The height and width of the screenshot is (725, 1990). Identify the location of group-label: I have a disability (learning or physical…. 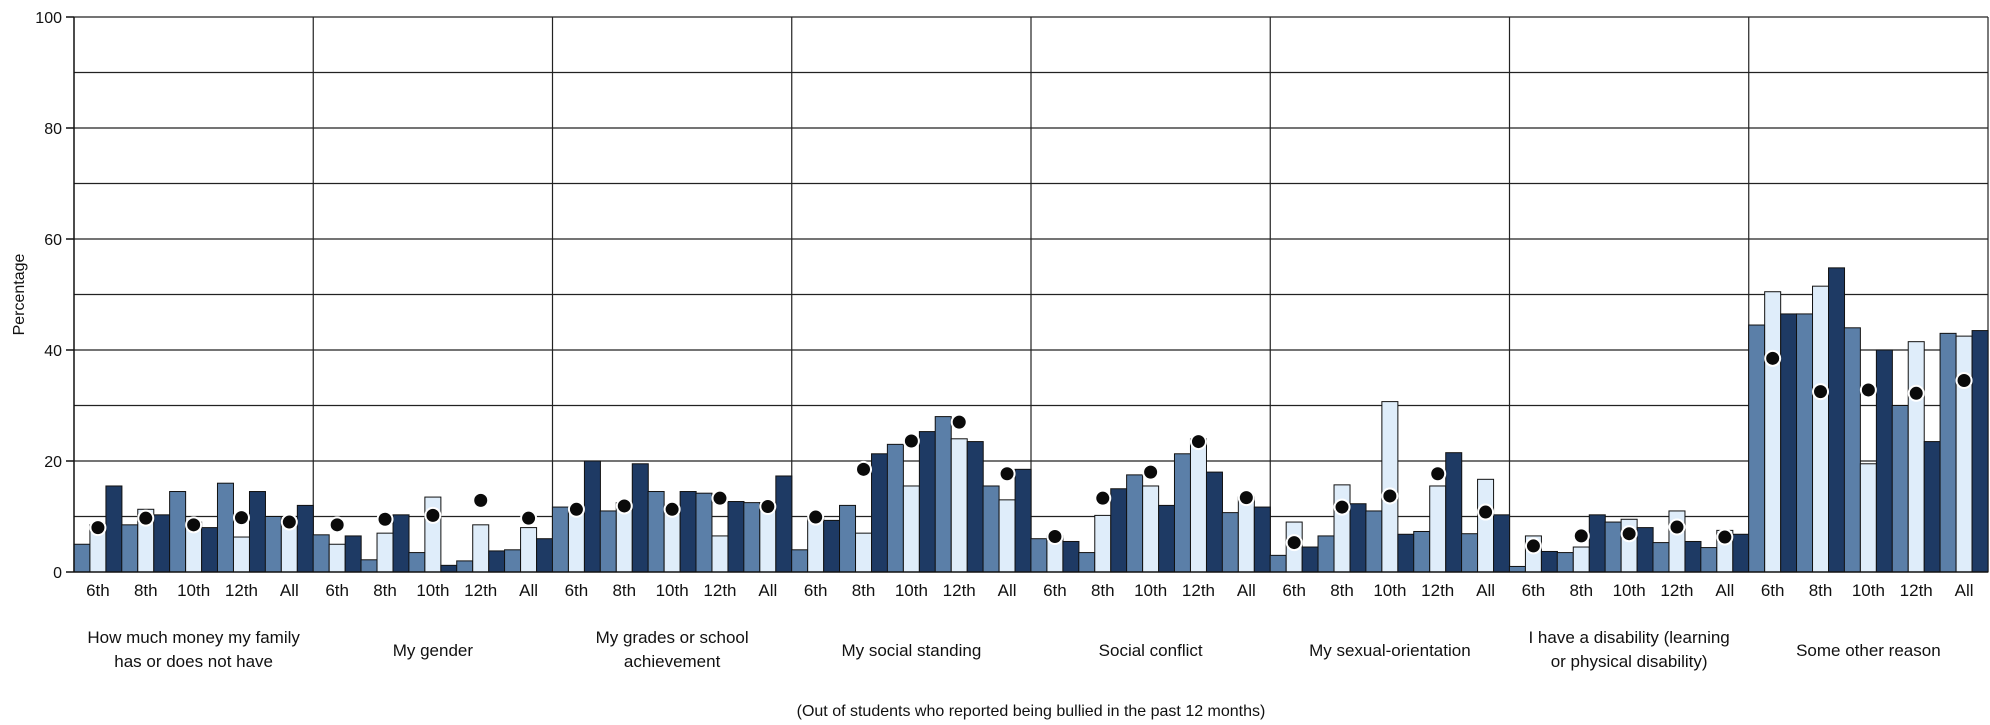
(1628, 649).